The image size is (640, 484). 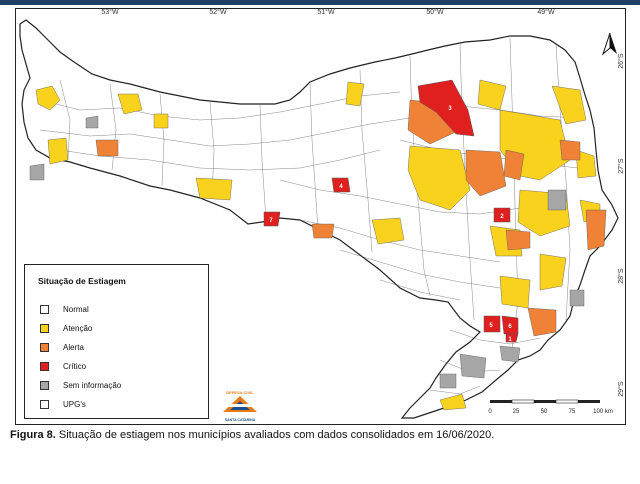 I want to click on critical-marker: 4, so click(x=341, y=187).